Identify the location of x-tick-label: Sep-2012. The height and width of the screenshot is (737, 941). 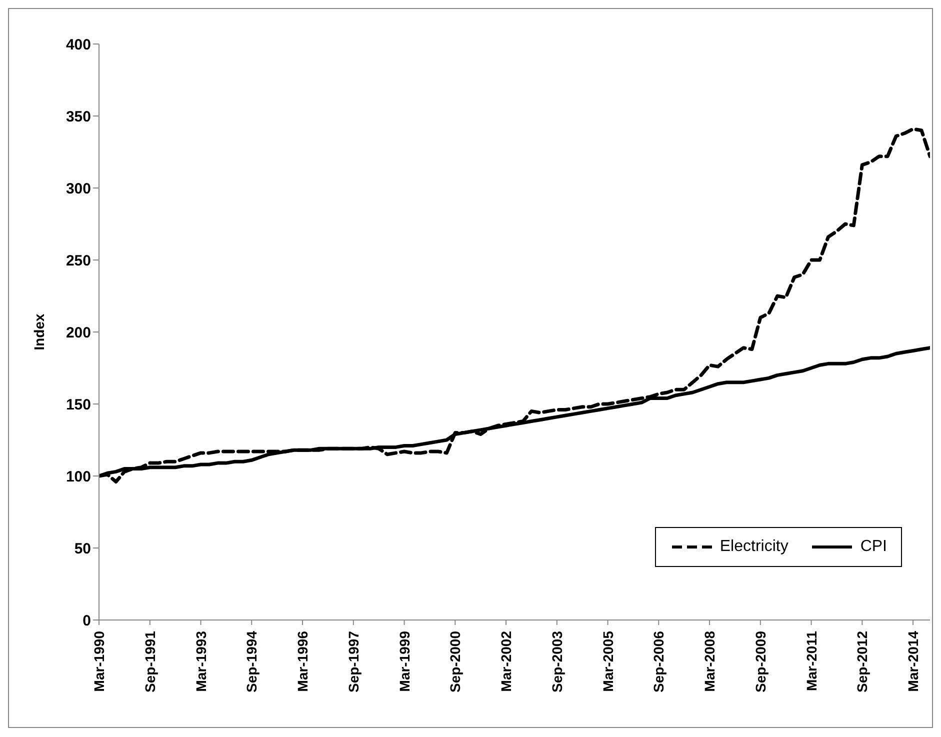
(862, 661).